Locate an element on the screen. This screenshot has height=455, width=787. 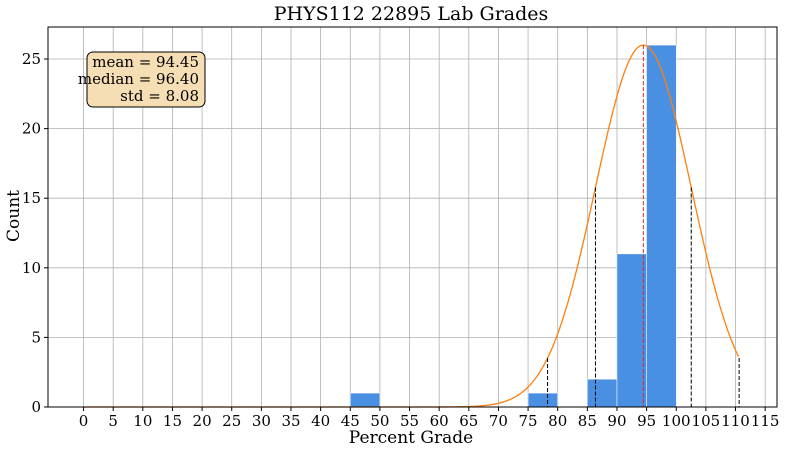
x-tick-label: 35 is located at coordinates (290, 421).